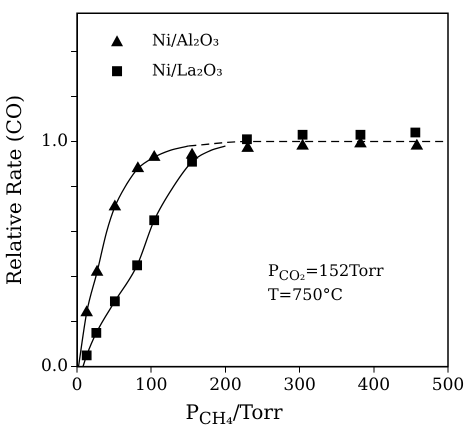 The image size is (468, 439). What do you see at coordinates (305, 294) in the screenshot?
I see `annotation: T=750°C` at bounding box center [305, 294].